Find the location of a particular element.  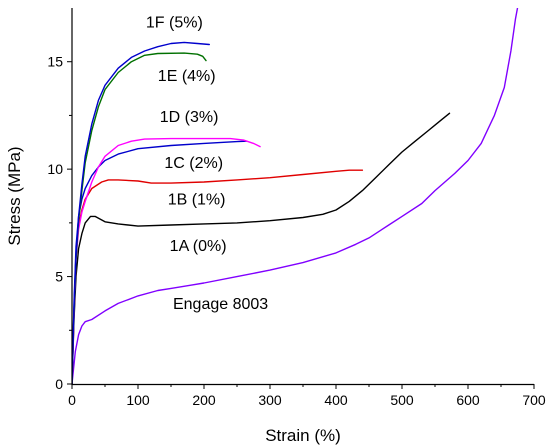

x-tick-label: 100 is located at coordinates (138, 400).